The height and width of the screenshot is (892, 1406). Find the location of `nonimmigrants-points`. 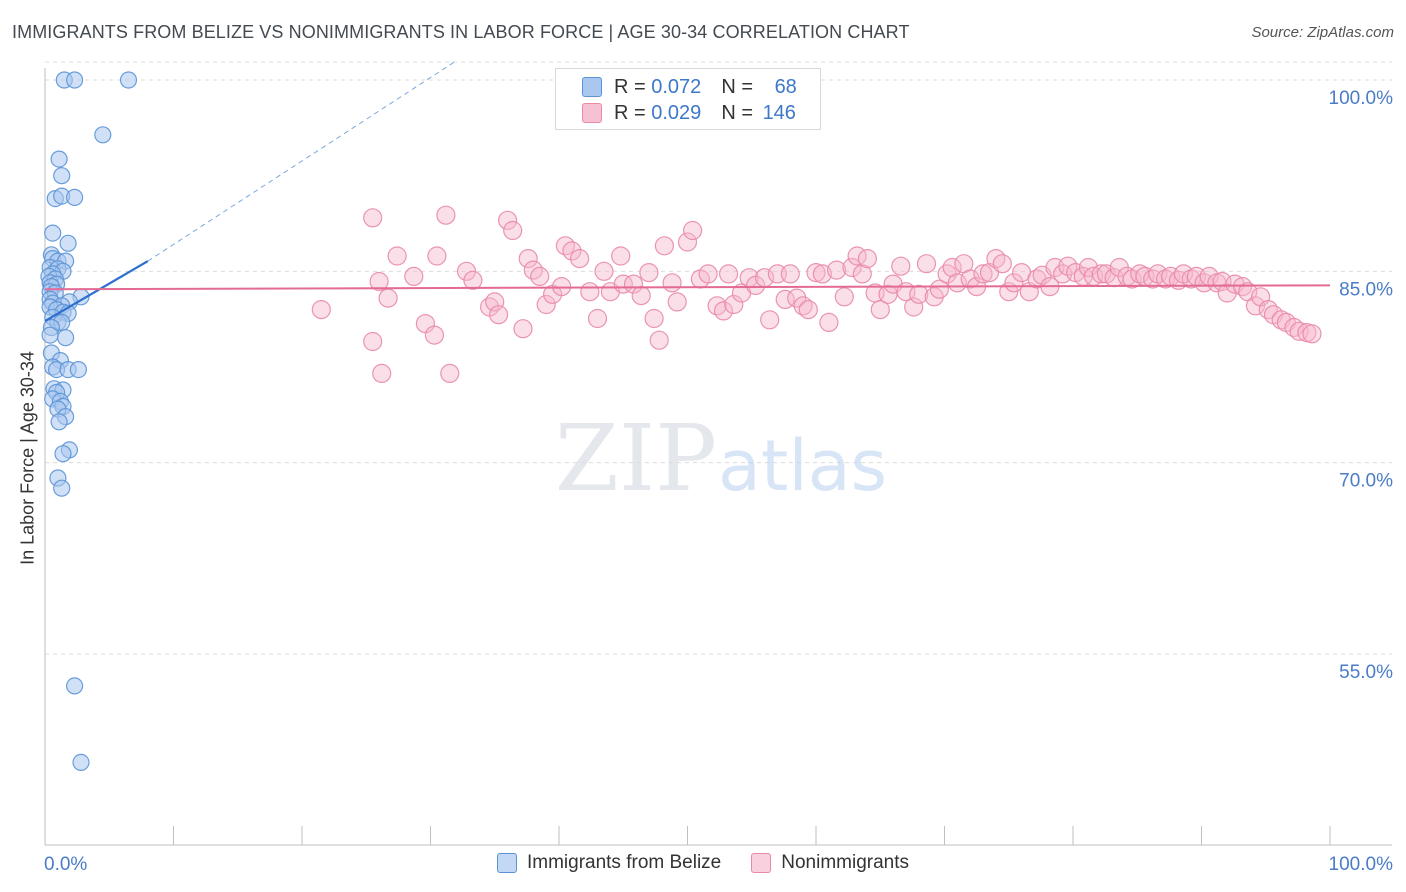

nonimmigrants-points is located at coordinates (816, 294).